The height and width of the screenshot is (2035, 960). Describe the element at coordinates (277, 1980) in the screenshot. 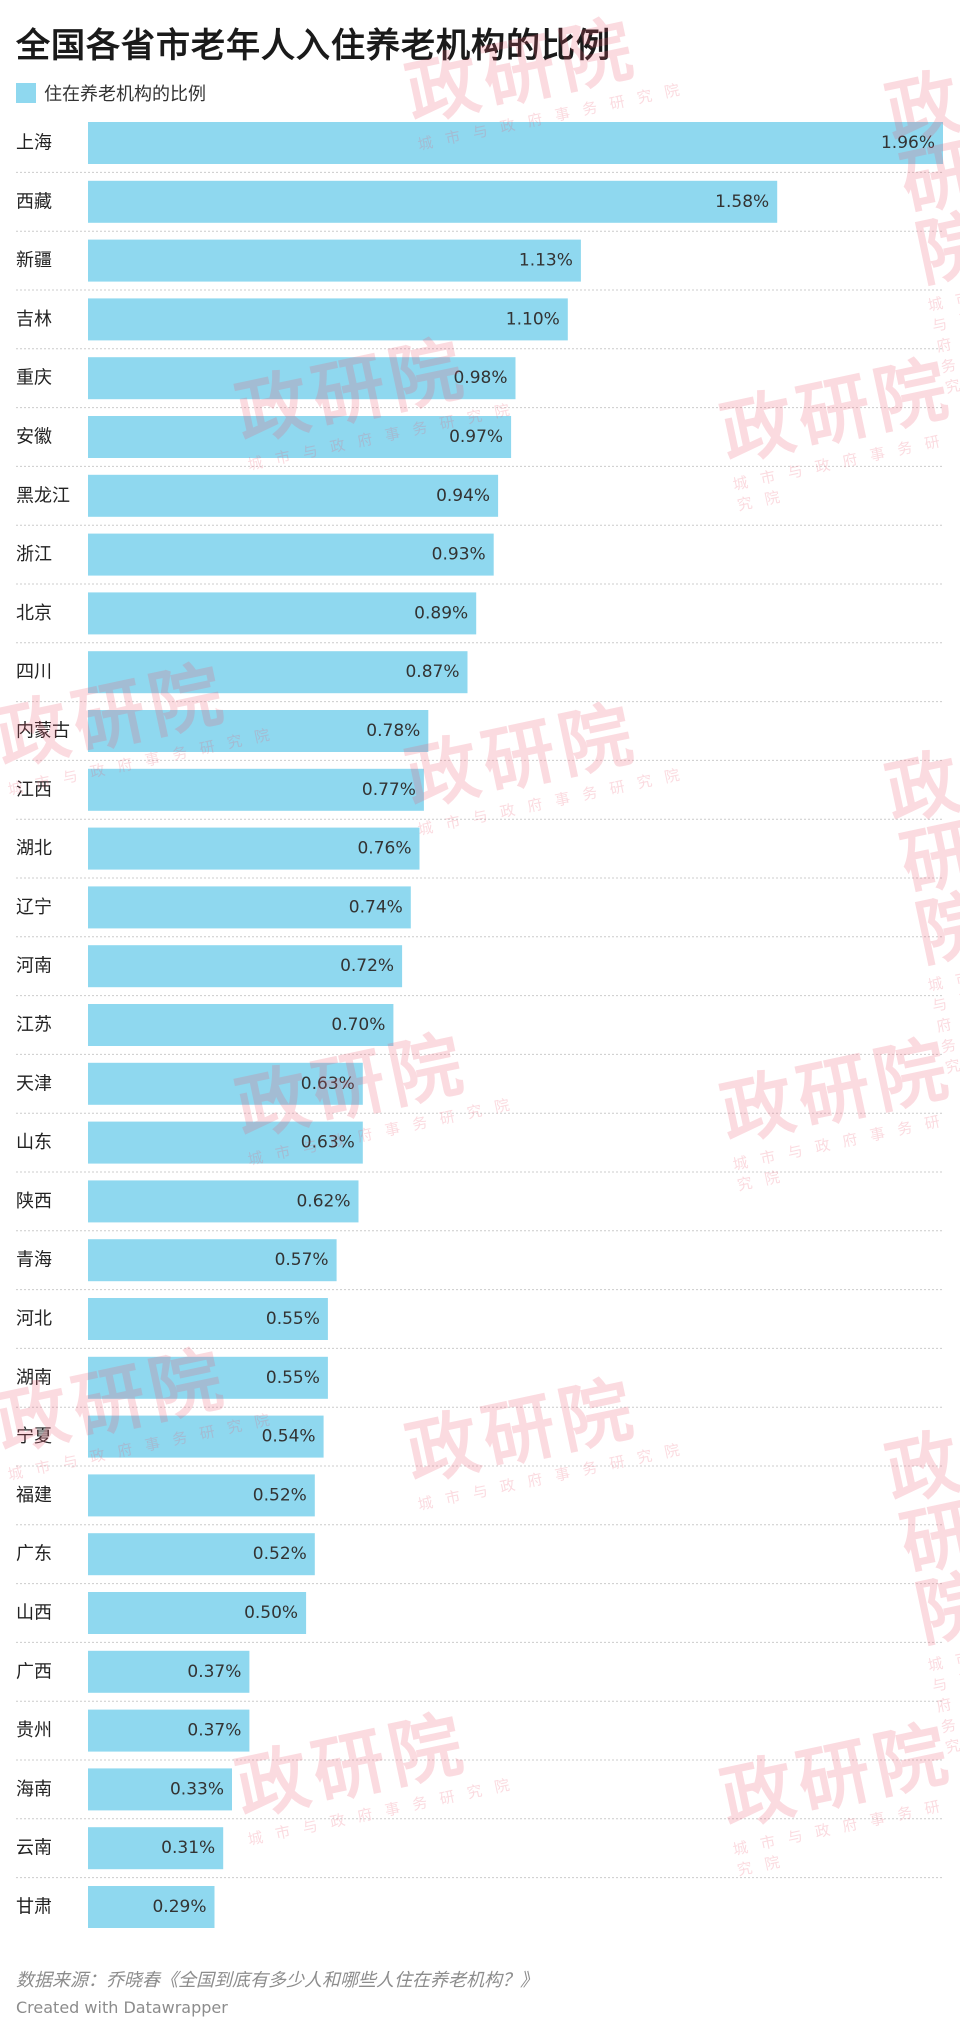

I see `source-note: 数据来源：乔晓春《全国到底有多少人和哪些人住在养老机构？》` at that location.